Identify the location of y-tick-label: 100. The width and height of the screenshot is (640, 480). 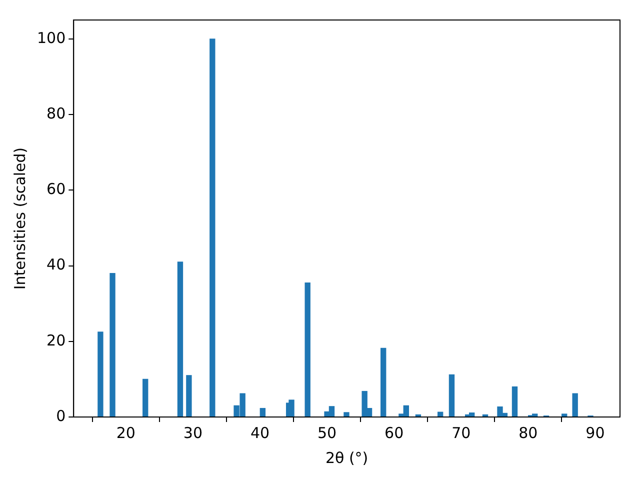
(51, 37).